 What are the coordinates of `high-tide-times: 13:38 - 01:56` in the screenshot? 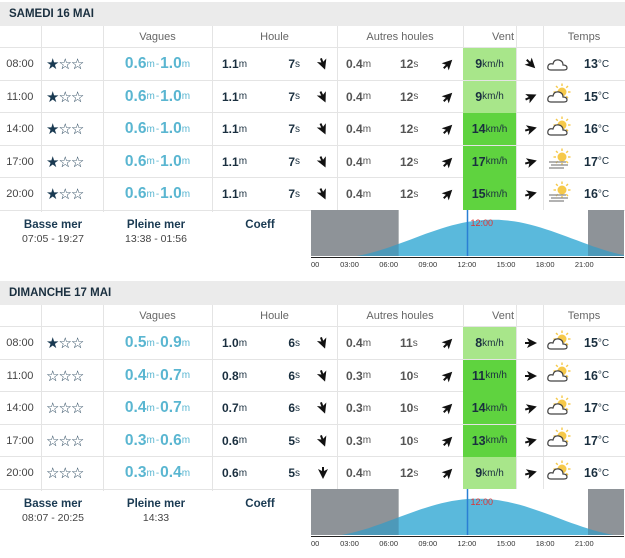 It's located at (156, 239).